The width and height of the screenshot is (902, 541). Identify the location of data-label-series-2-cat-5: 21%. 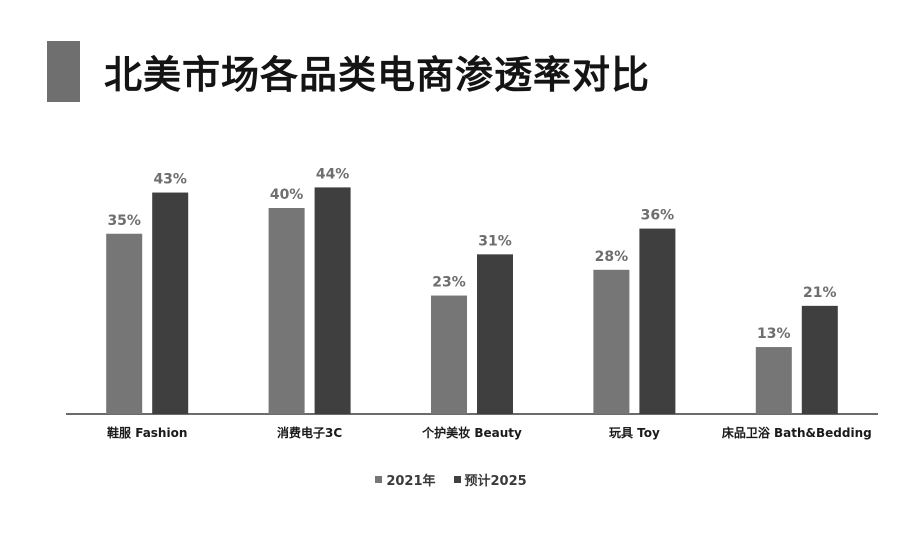
(820, 293).